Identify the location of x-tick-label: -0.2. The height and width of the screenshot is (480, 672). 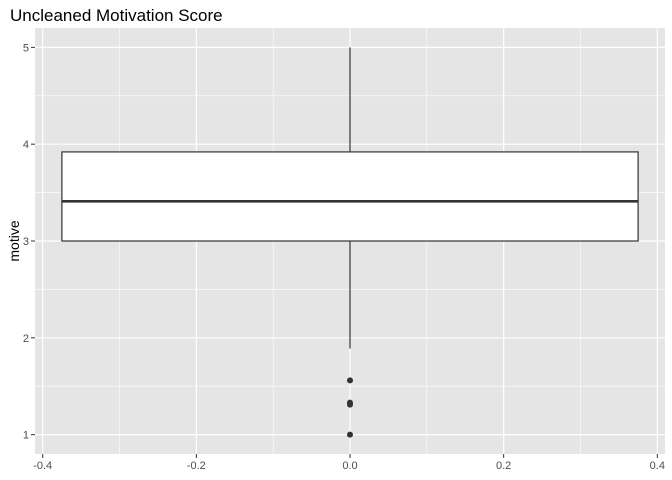
(196, 466).